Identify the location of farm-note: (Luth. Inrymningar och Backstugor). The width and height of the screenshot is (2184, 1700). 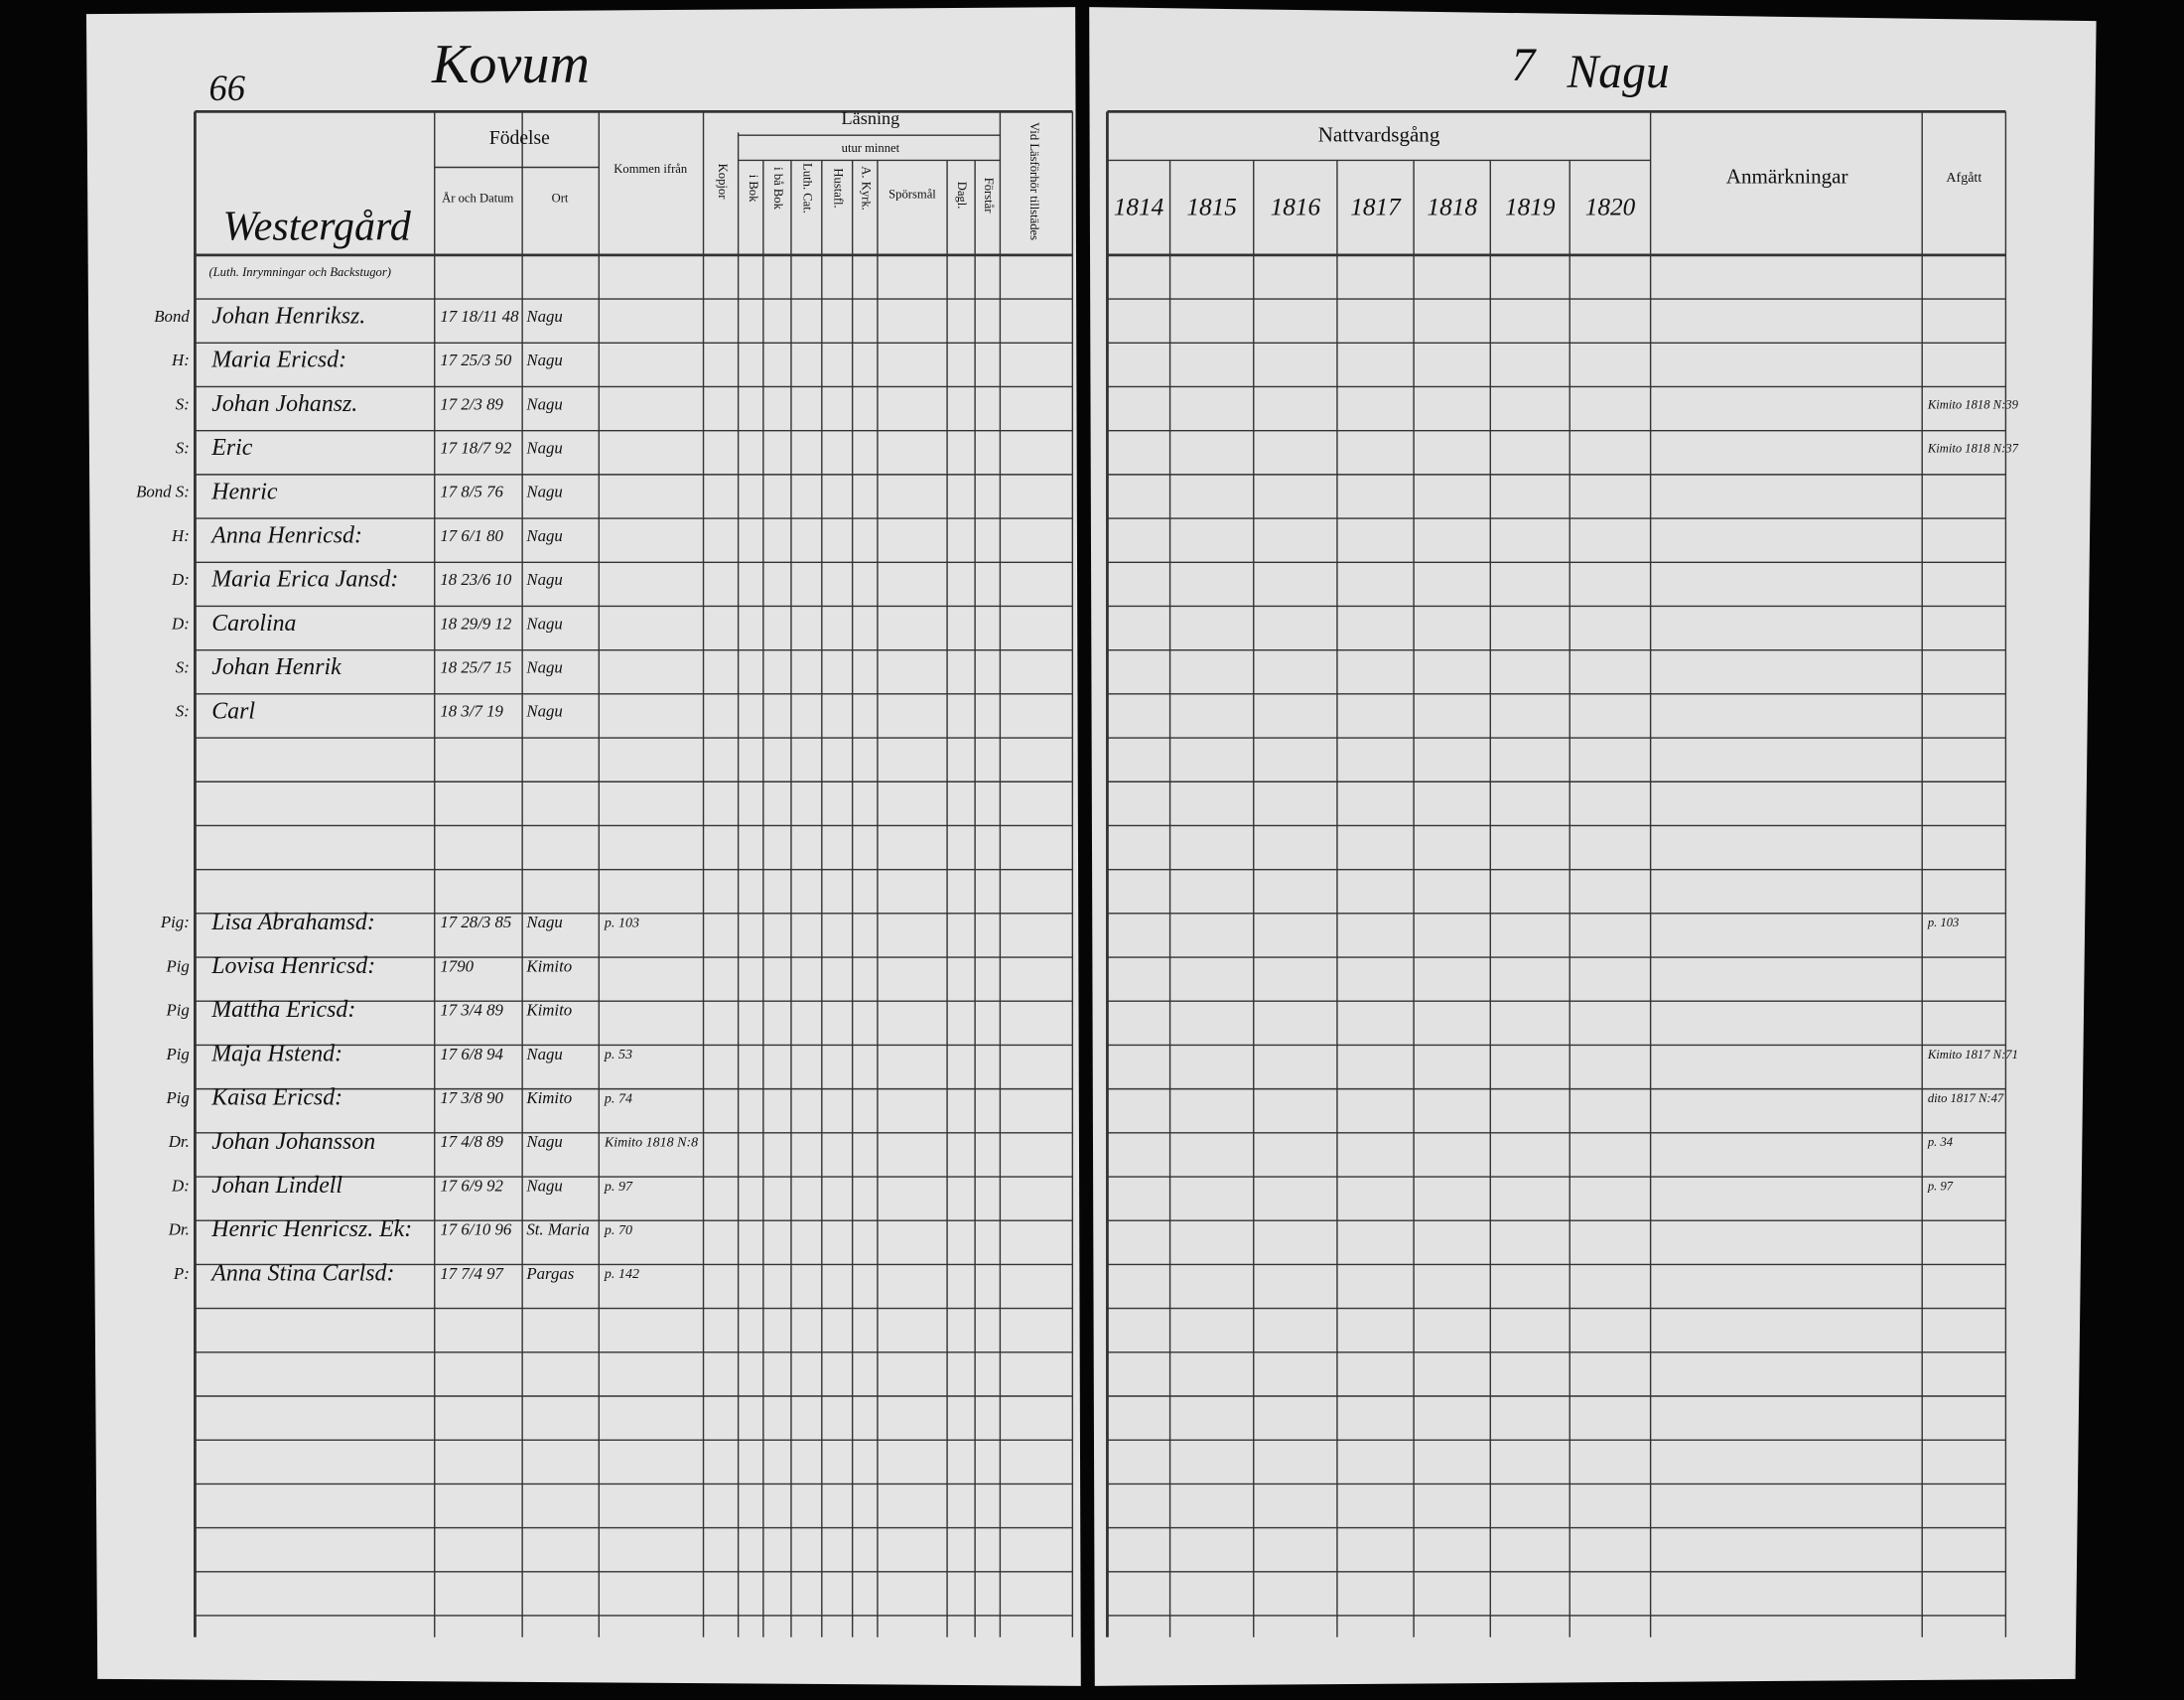
(299, 272).